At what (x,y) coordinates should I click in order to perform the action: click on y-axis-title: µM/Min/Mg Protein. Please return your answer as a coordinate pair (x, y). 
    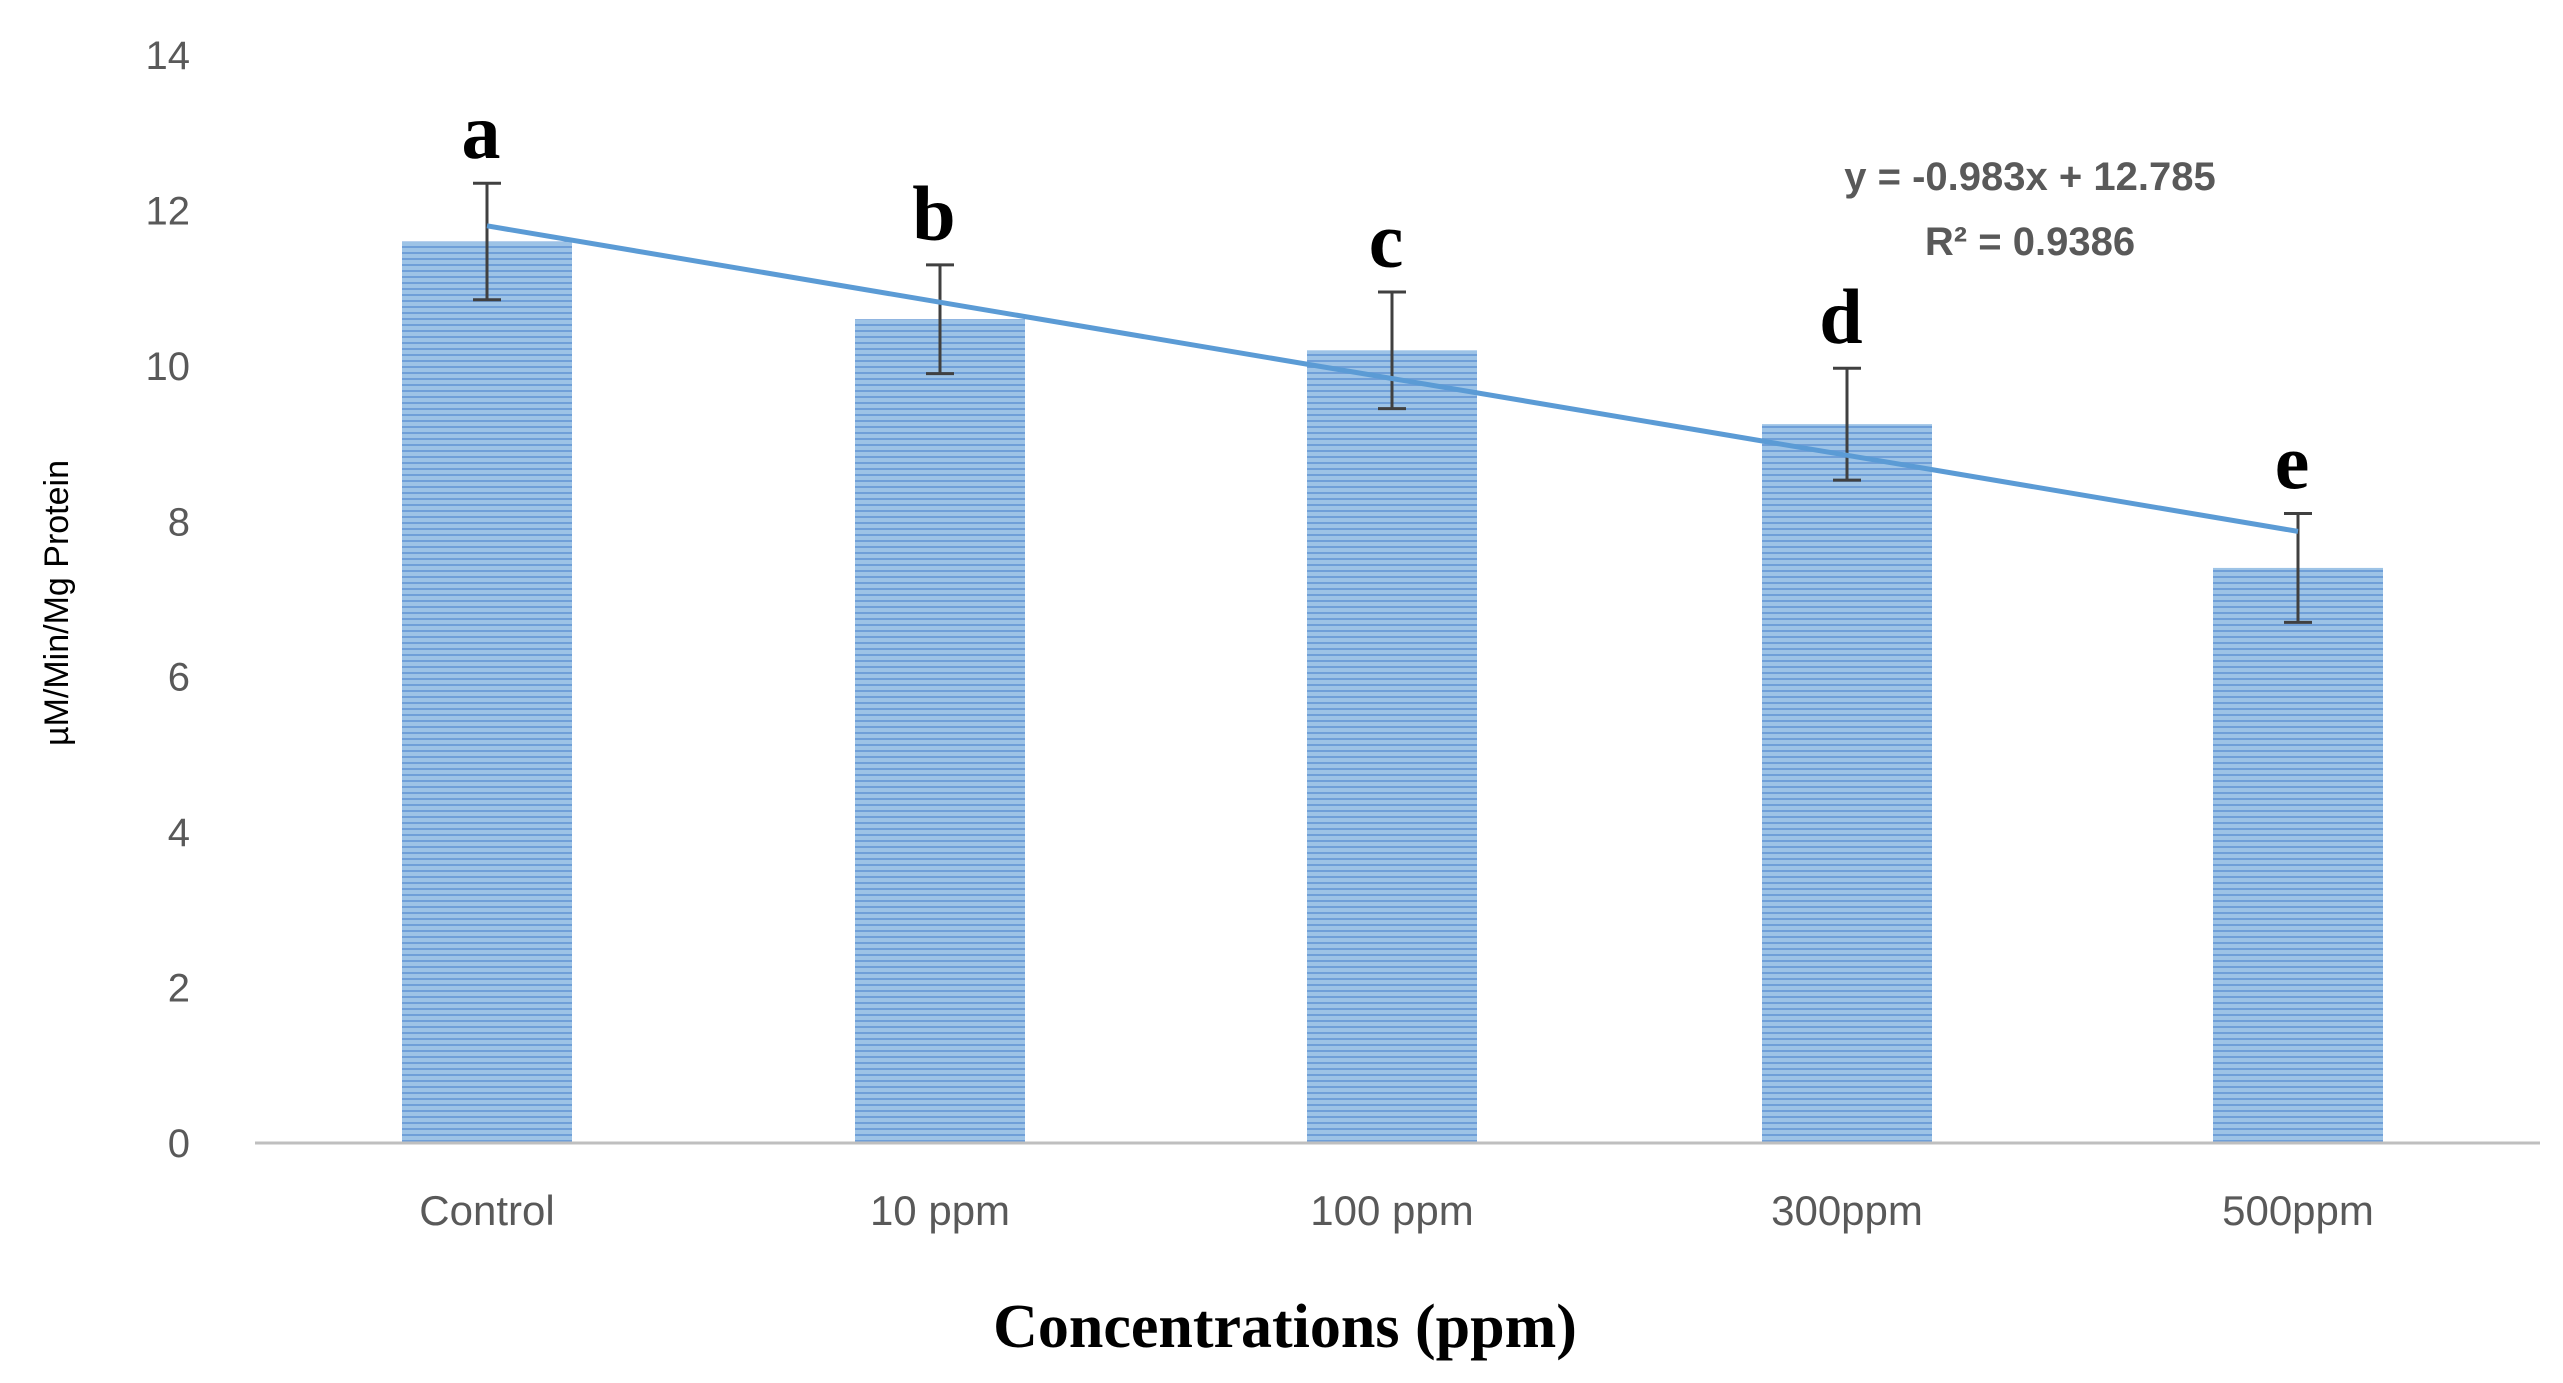
    Looking at the image, I should click on (57, 603).